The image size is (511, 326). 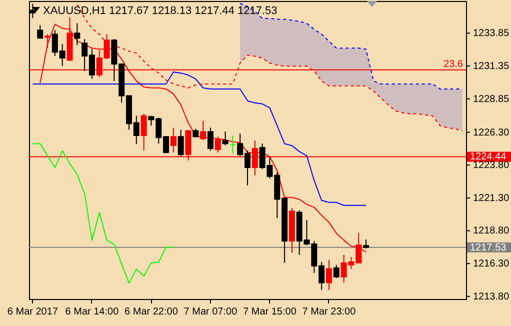 What do you see at coordinates (32, 312) in the screenshot?
I see `x-tick-label: 6 Mar 2017` at bounding box center [32, 312].